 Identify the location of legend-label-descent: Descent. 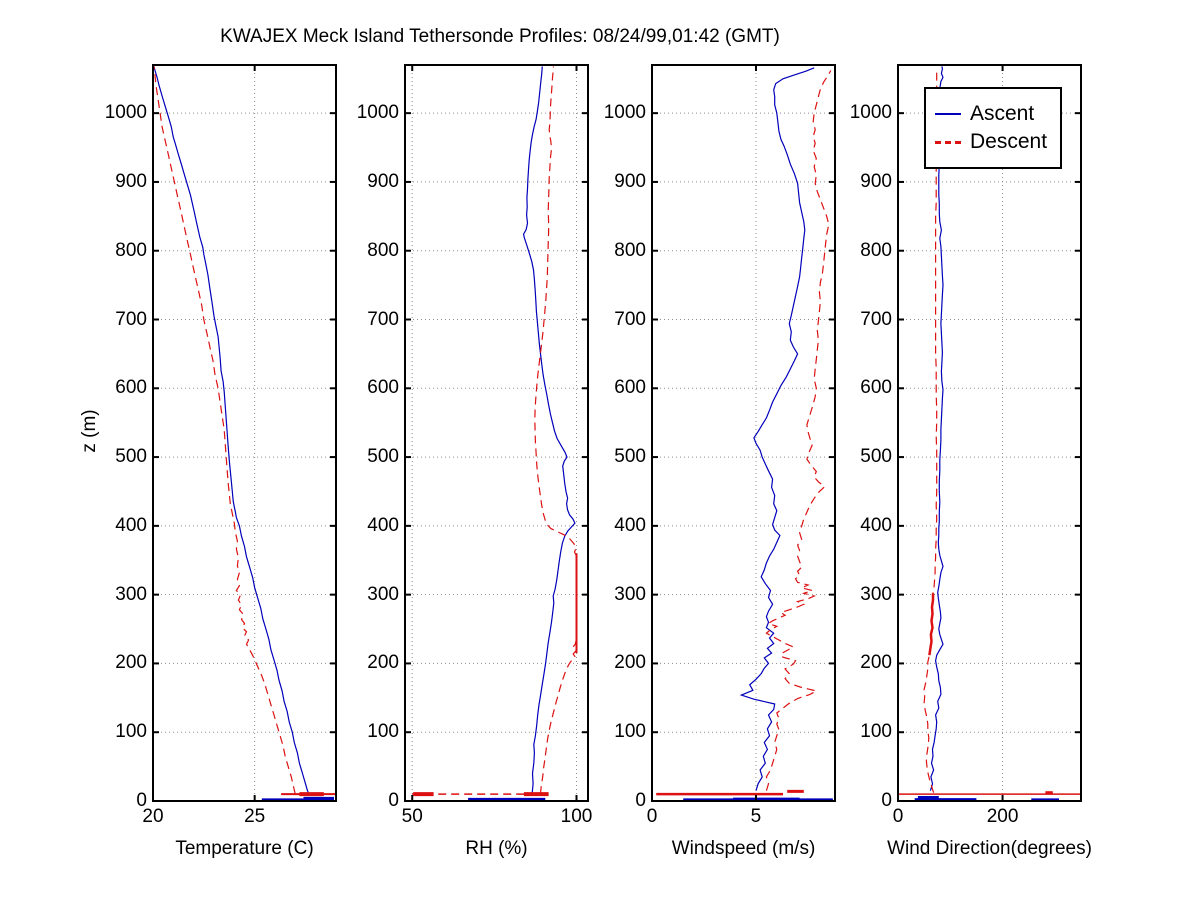
(1009, 141).